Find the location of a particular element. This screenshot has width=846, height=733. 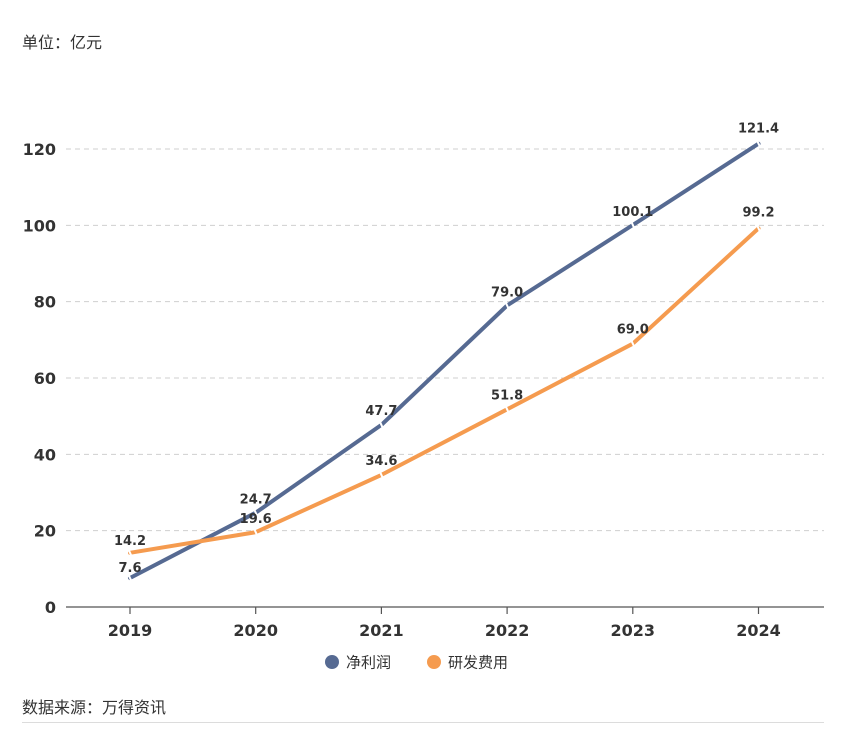

x-tick-label: 2023 is located at coordinates (633, 630).